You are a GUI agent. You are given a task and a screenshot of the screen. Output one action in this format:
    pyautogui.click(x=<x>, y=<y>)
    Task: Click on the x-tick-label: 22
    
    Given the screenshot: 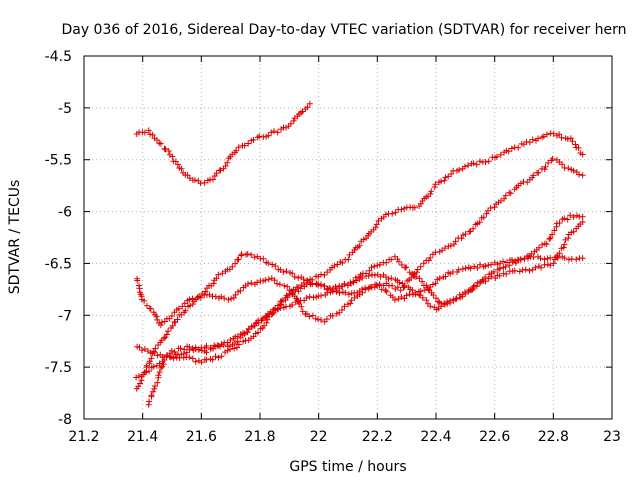 What is the action you would take?
    pyautogui.click(x=319, y=437)
    